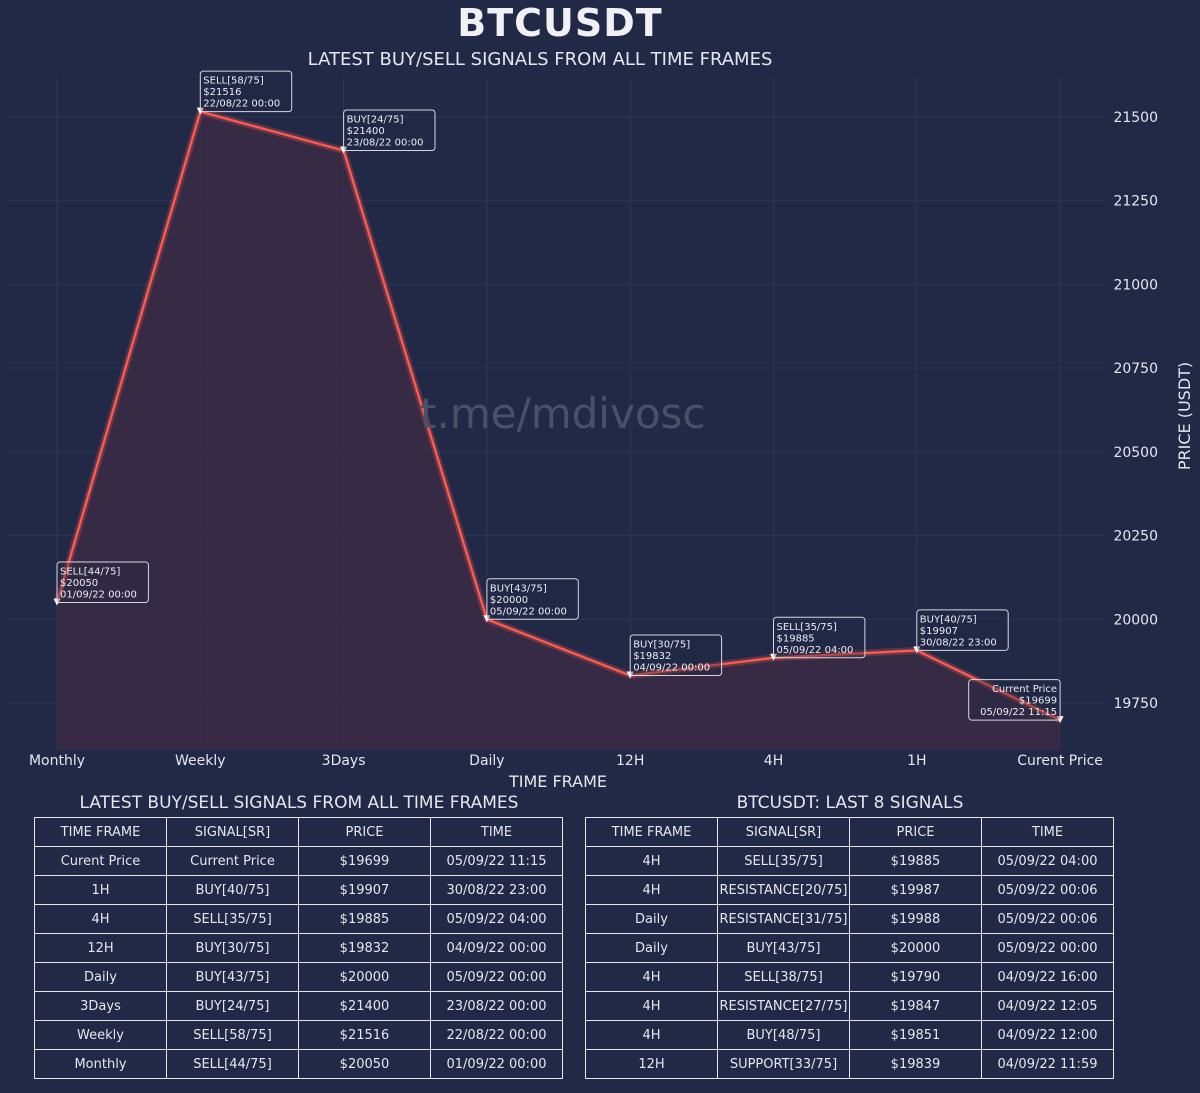 The image size is (1200, 1093). Describe the element at coordinates (783, 977) in the screenshot. I see `table-cell: SELL[38/75]` at that location.